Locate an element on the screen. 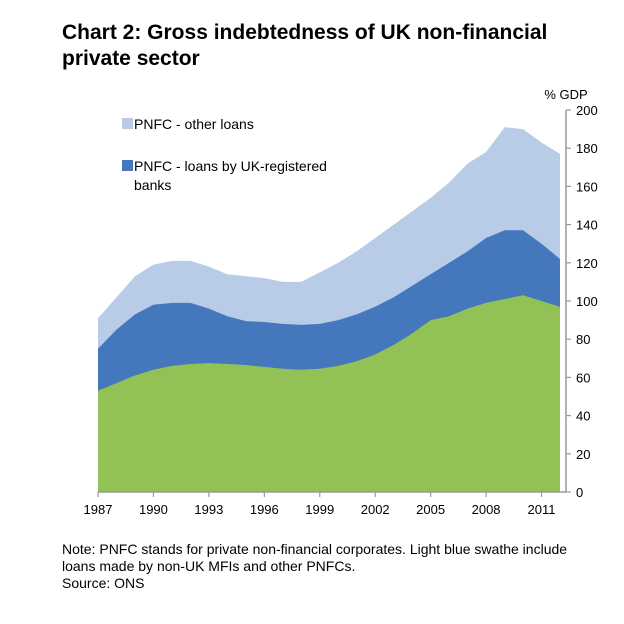  y-tick-label: 20 is located at coordinates (583, 454).